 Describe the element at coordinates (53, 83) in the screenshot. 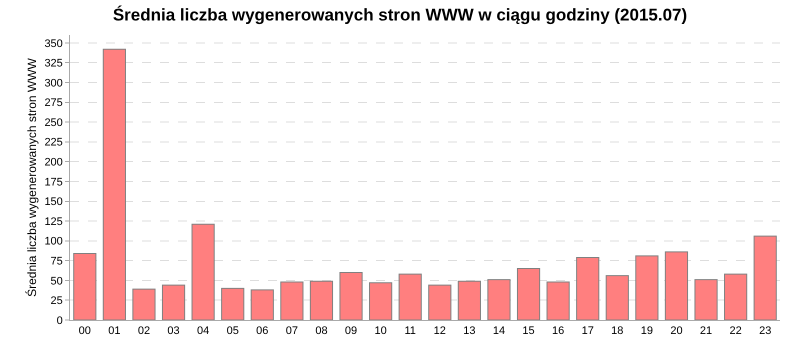

I see `y-tick-label: 300` at that location.